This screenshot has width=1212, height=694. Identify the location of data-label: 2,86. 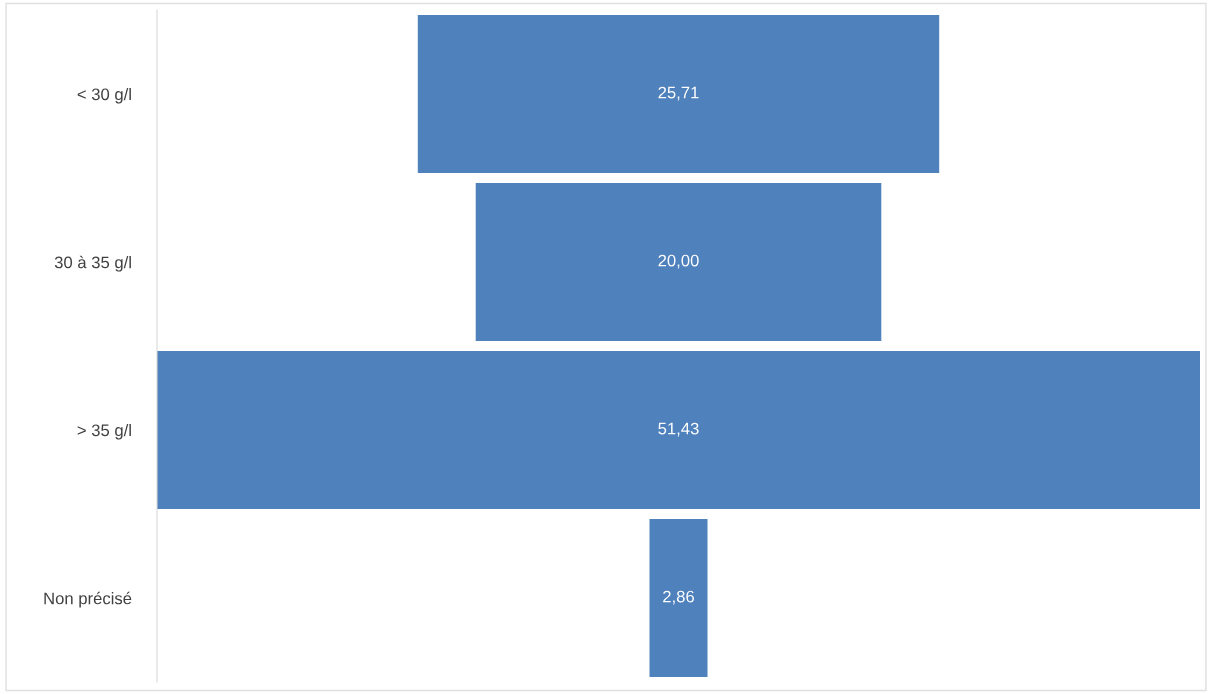
(678, 597).